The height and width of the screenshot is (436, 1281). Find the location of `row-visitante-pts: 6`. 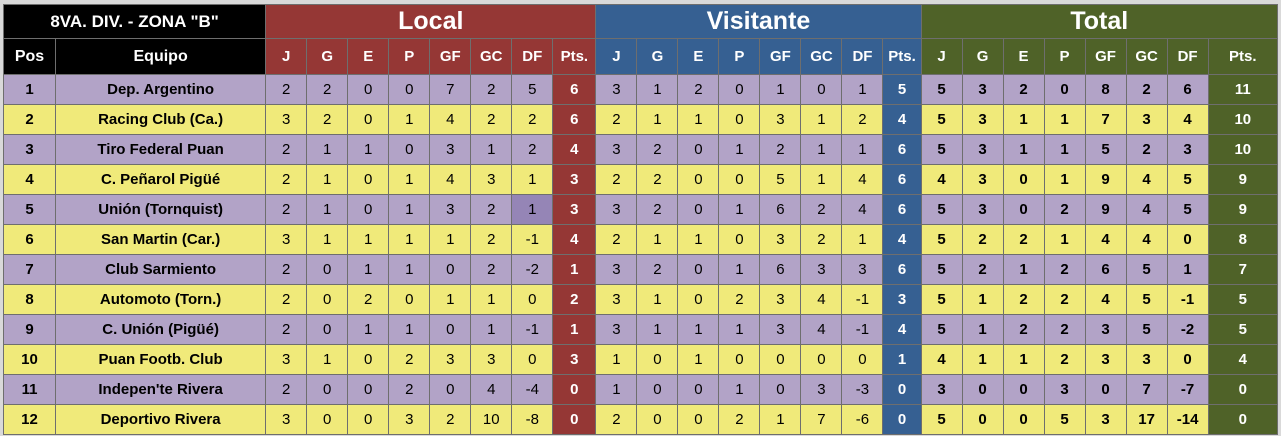

row-visitante-pts: 6 is located at coordinates (902, 209).